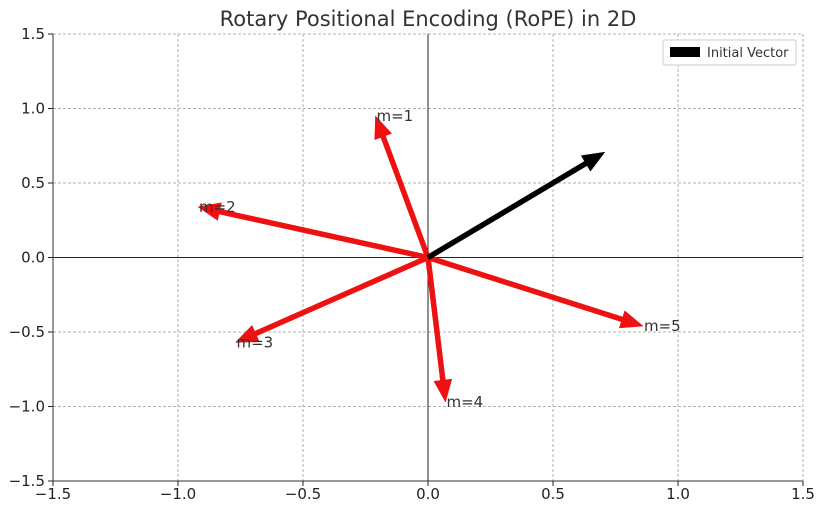 The width and height of the screenshot is (825, 511). I want to click on rotated-vector-m5, so click(535, 291).